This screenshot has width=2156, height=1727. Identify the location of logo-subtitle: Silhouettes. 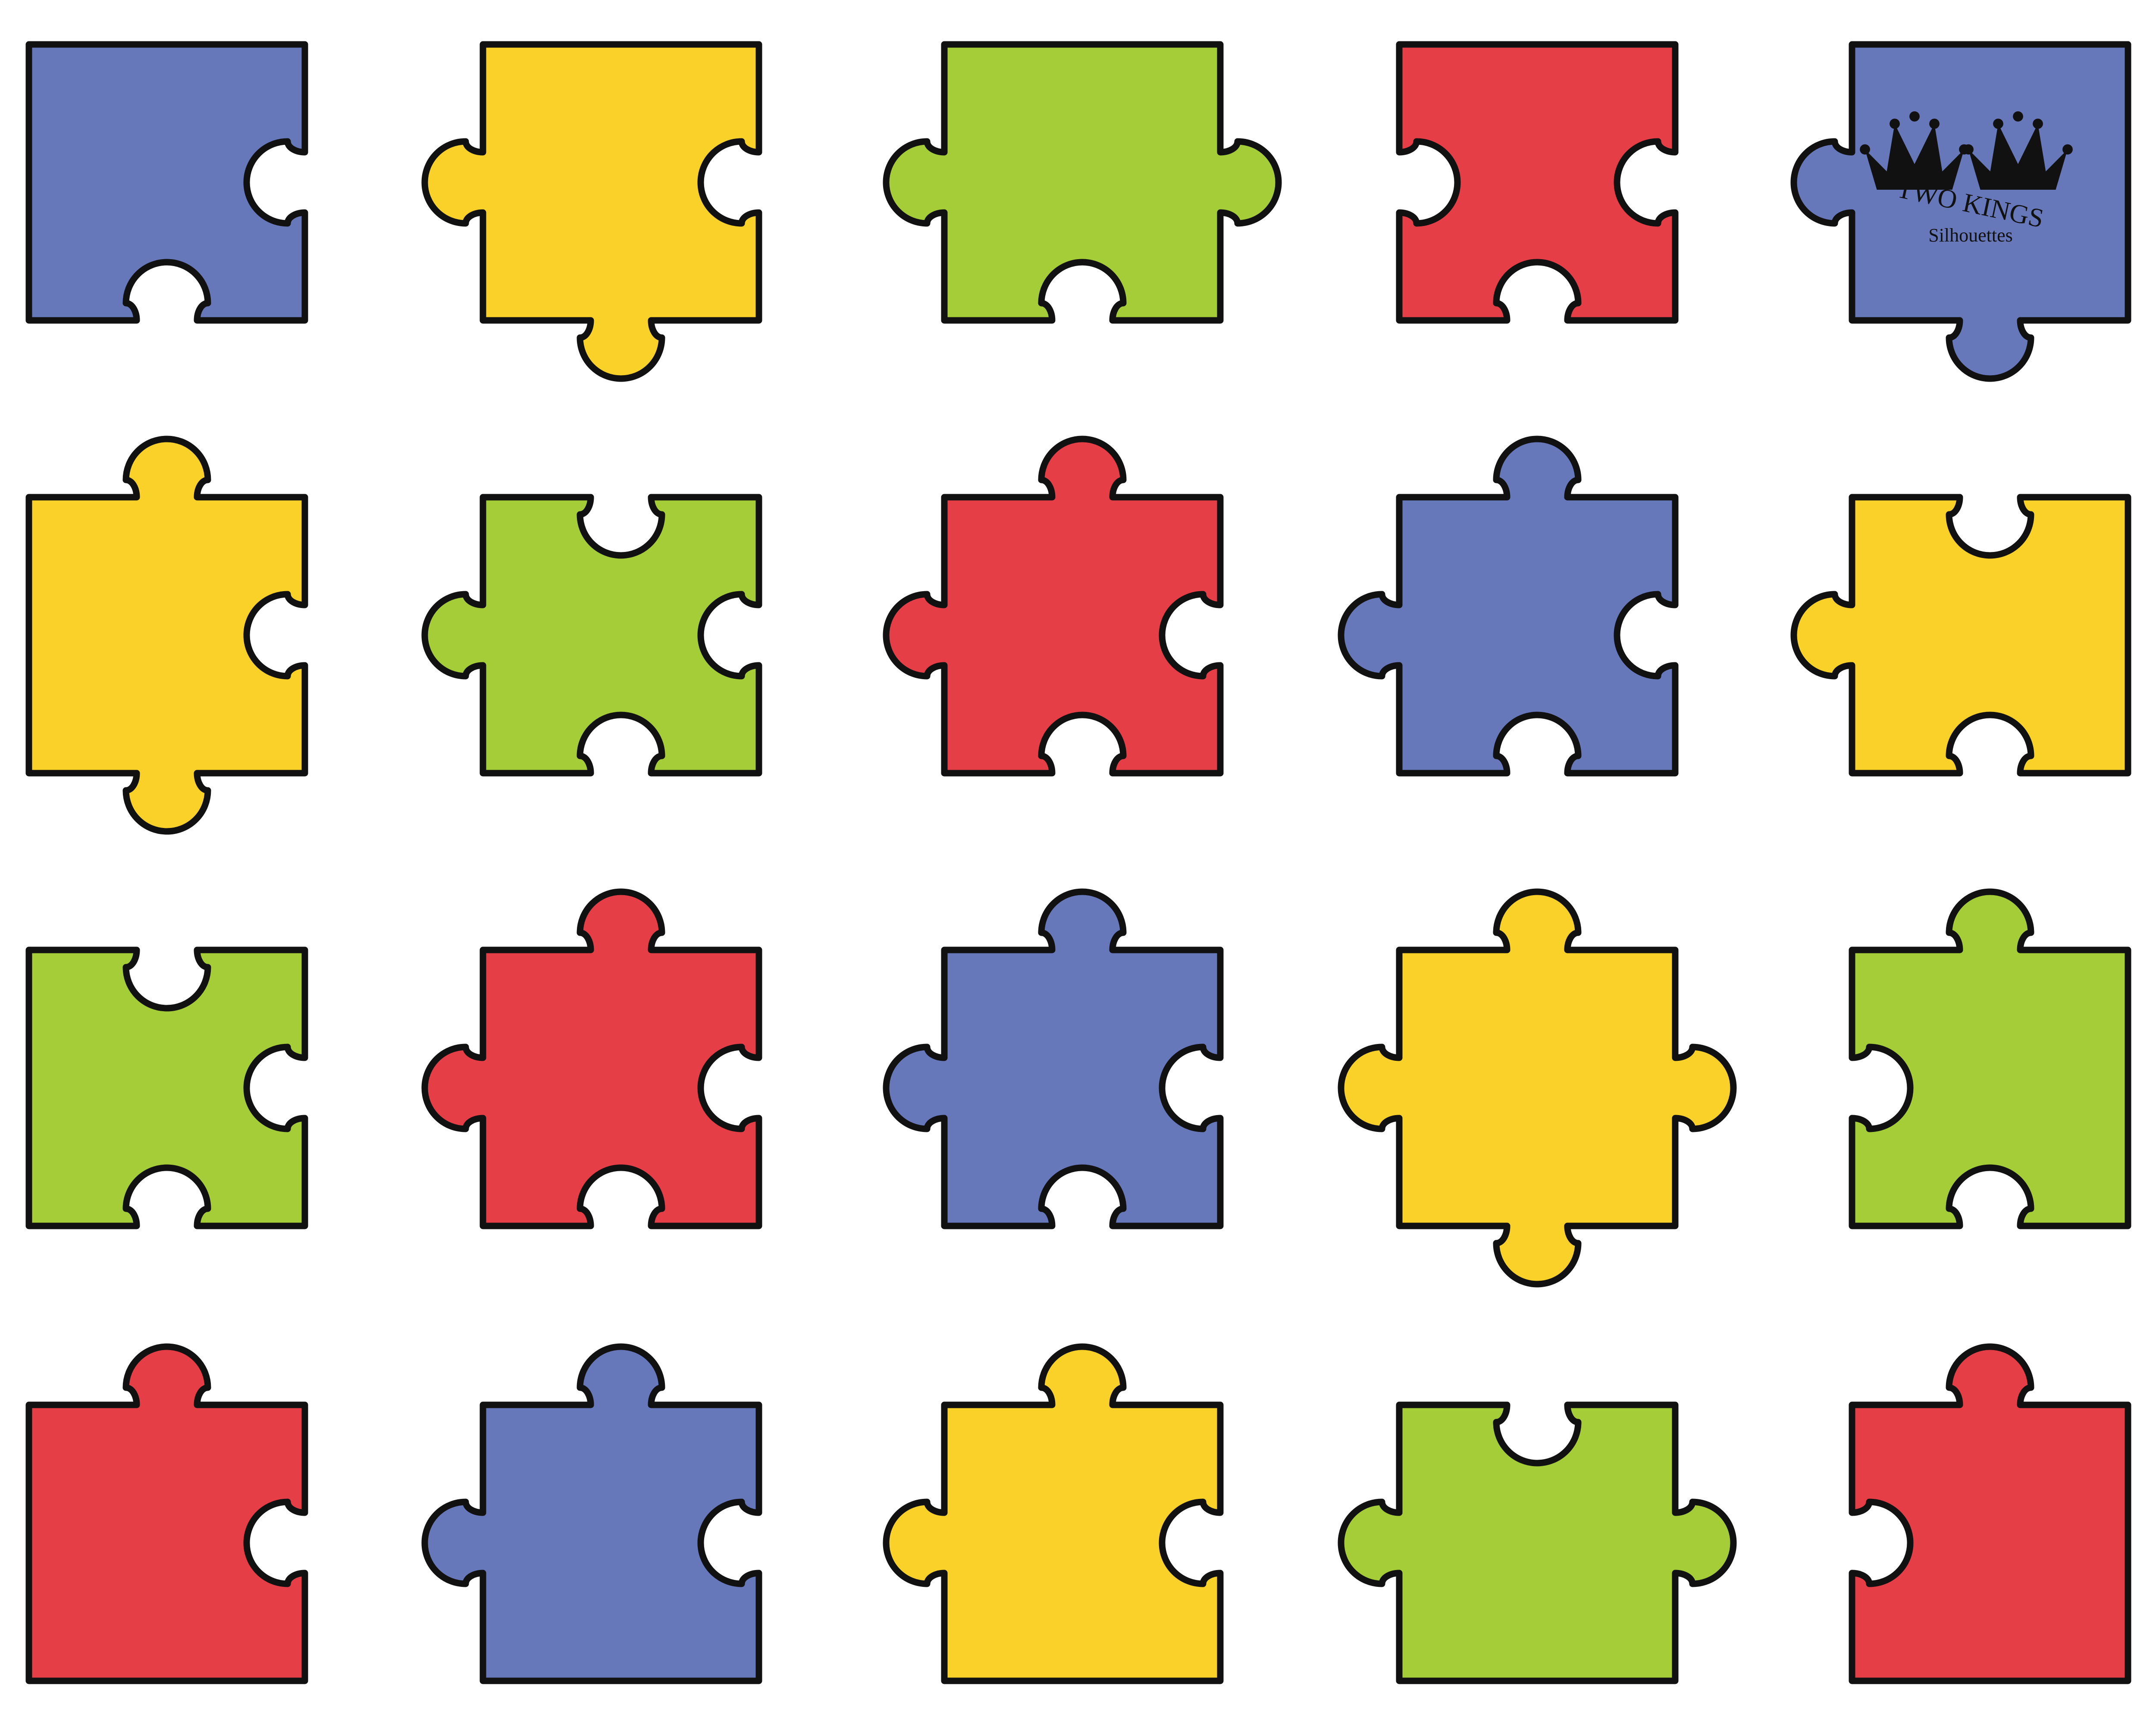
(1970, 235).